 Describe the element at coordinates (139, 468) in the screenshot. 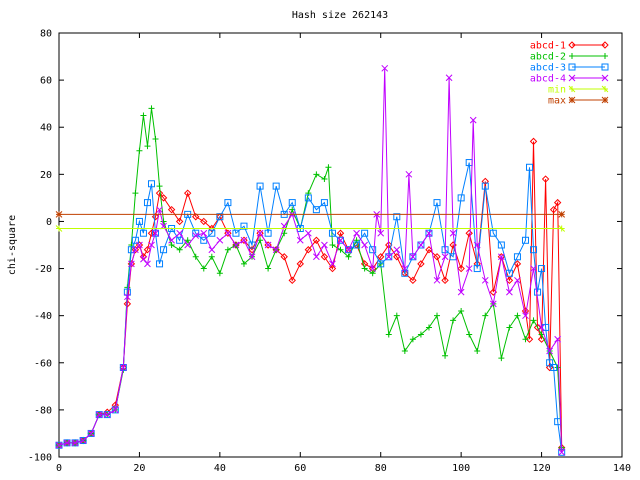

I see `x-tick-label: 20` at that location.